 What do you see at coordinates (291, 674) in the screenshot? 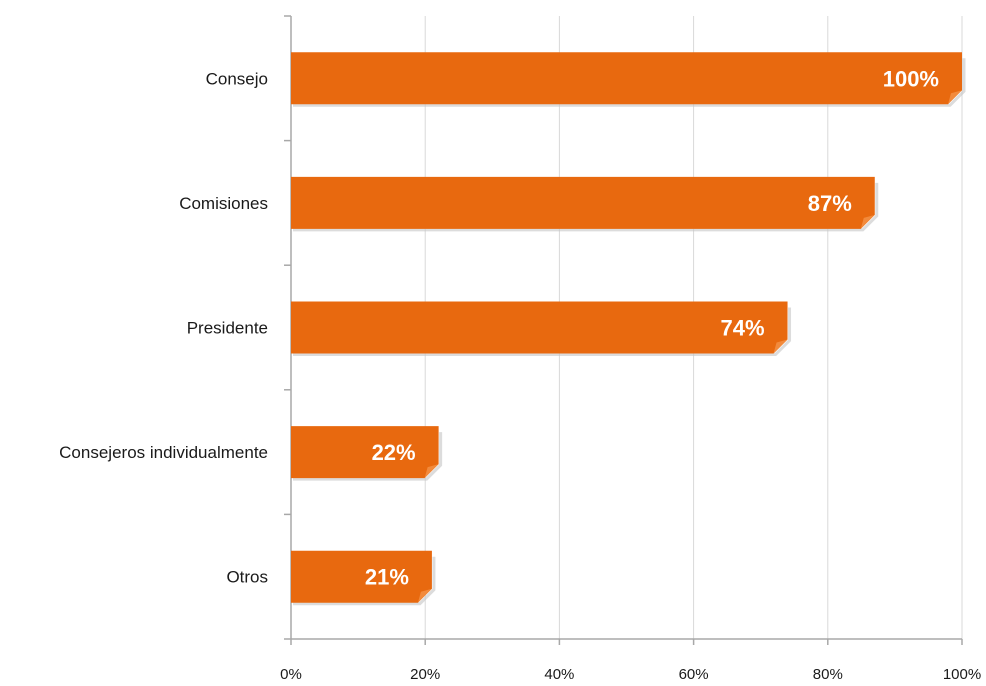
I see `x-tick-label: 0%` at bounding box center [291, 674].